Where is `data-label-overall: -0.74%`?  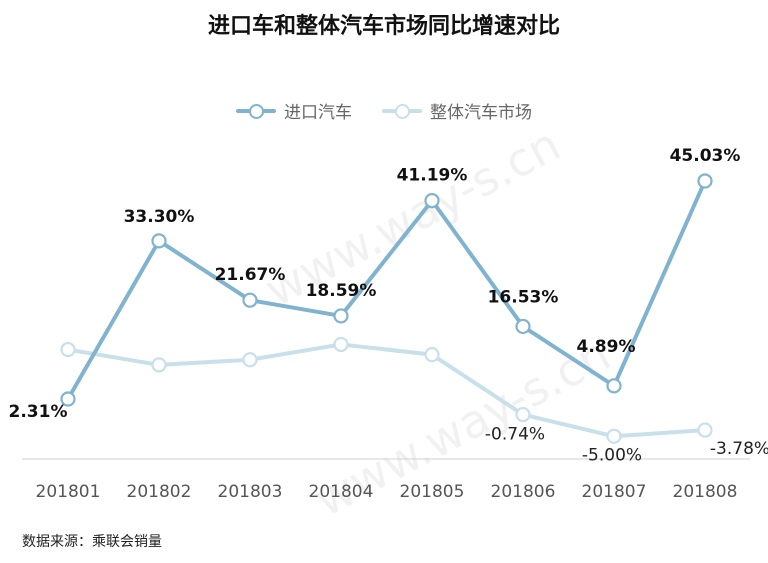
data-label-overall: -0.74% is located at coordinates (515, 435).